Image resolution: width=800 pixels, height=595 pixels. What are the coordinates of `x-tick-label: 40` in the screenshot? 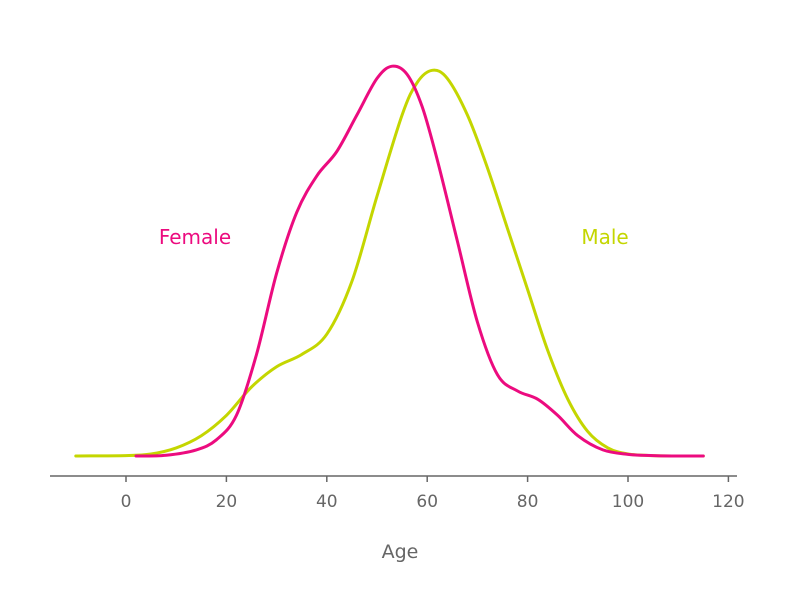 It's located at (327, 502).